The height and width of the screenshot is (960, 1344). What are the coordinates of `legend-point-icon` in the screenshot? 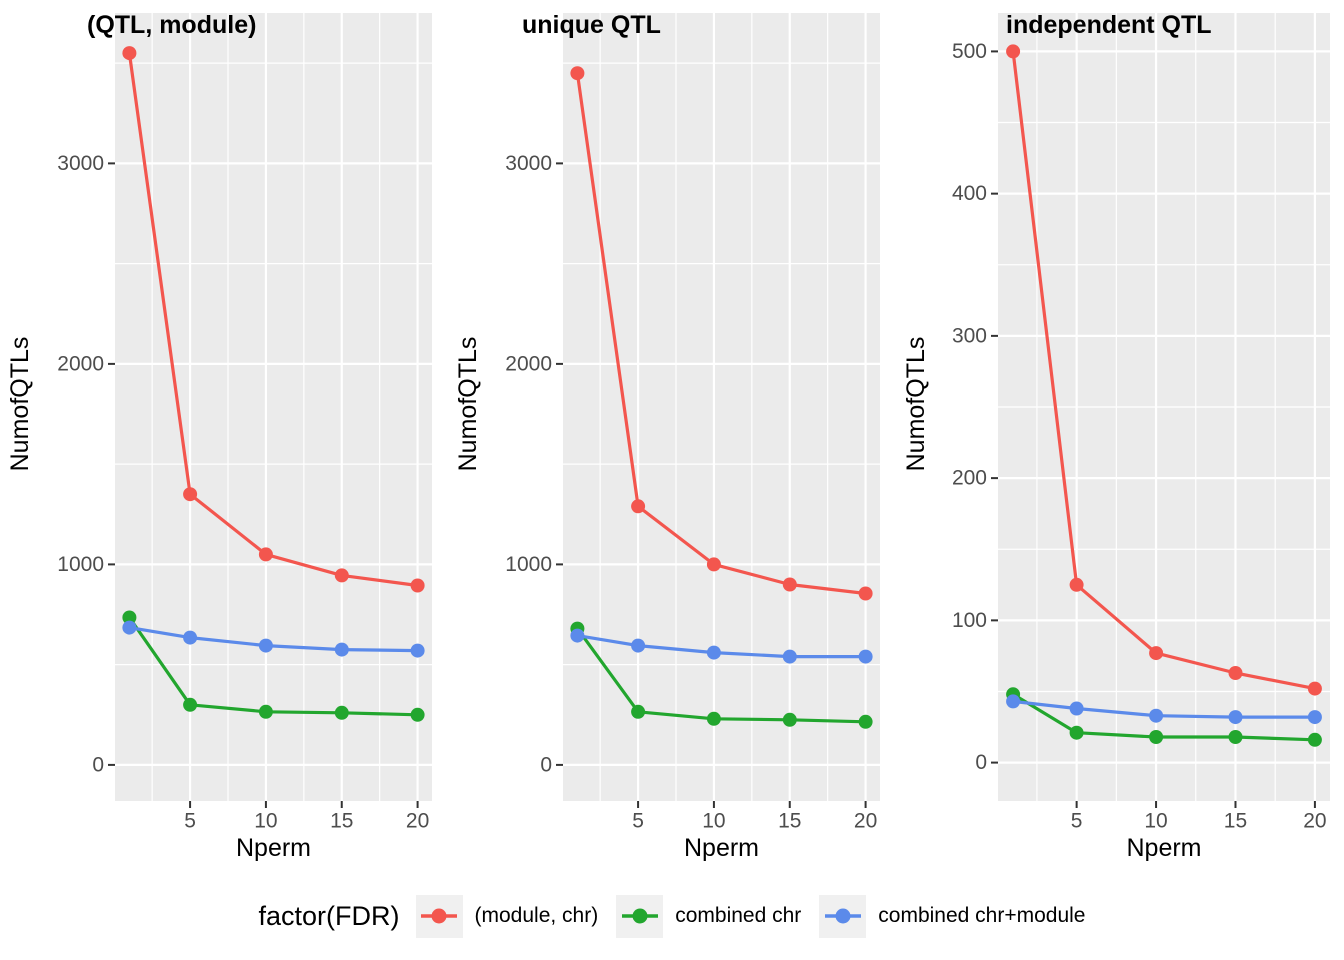 It's located at (640, 916).